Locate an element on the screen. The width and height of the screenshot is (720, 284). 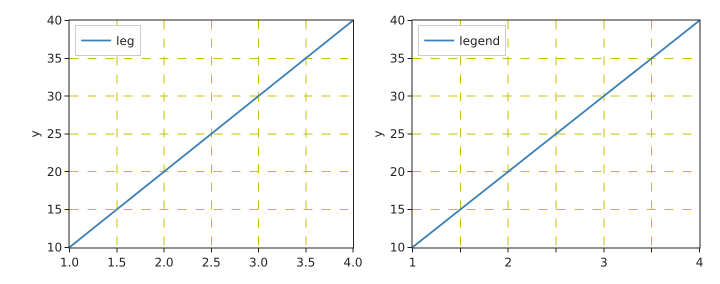
legend-label: leg is located at coordinates (125, 41).